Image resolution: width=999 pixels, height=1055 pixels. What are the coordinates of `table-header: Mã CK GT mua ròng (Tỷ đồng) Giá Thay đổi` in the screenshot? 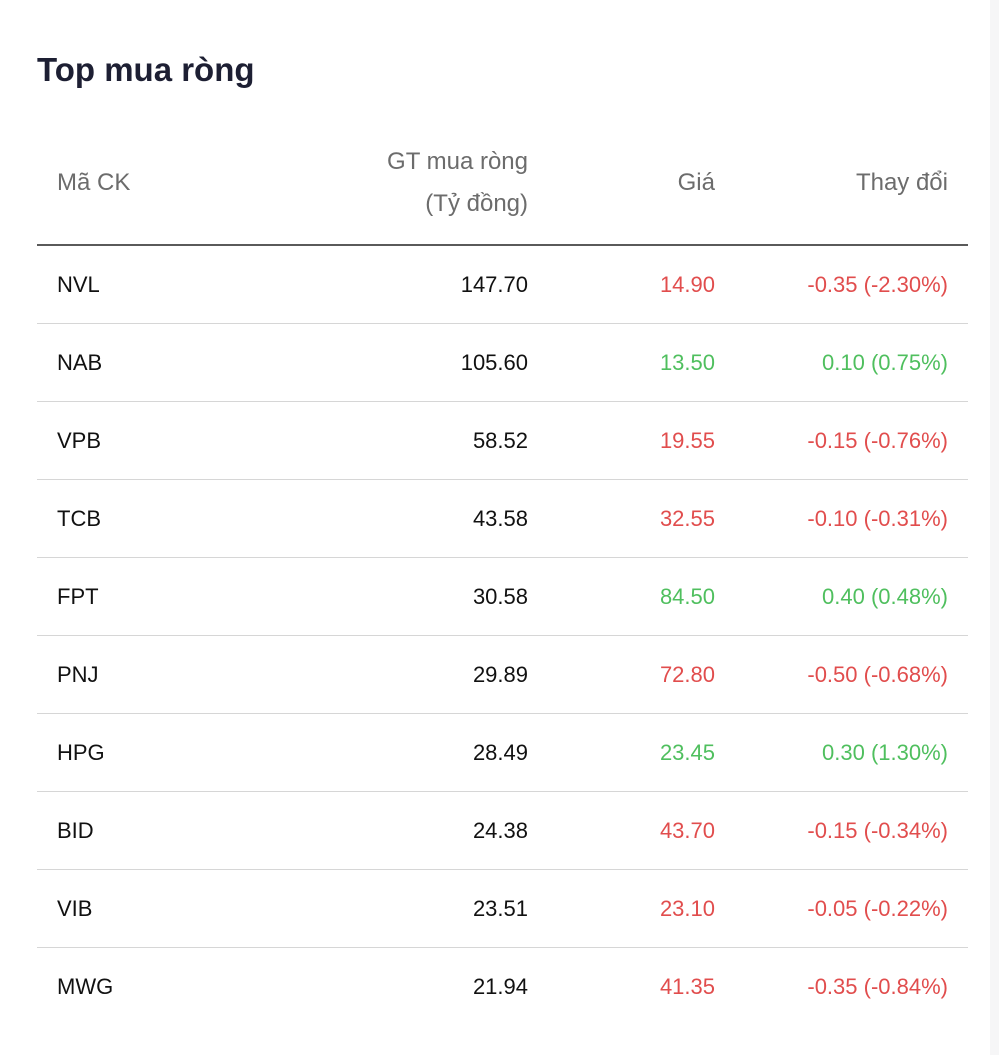 It's located at (502, 183).